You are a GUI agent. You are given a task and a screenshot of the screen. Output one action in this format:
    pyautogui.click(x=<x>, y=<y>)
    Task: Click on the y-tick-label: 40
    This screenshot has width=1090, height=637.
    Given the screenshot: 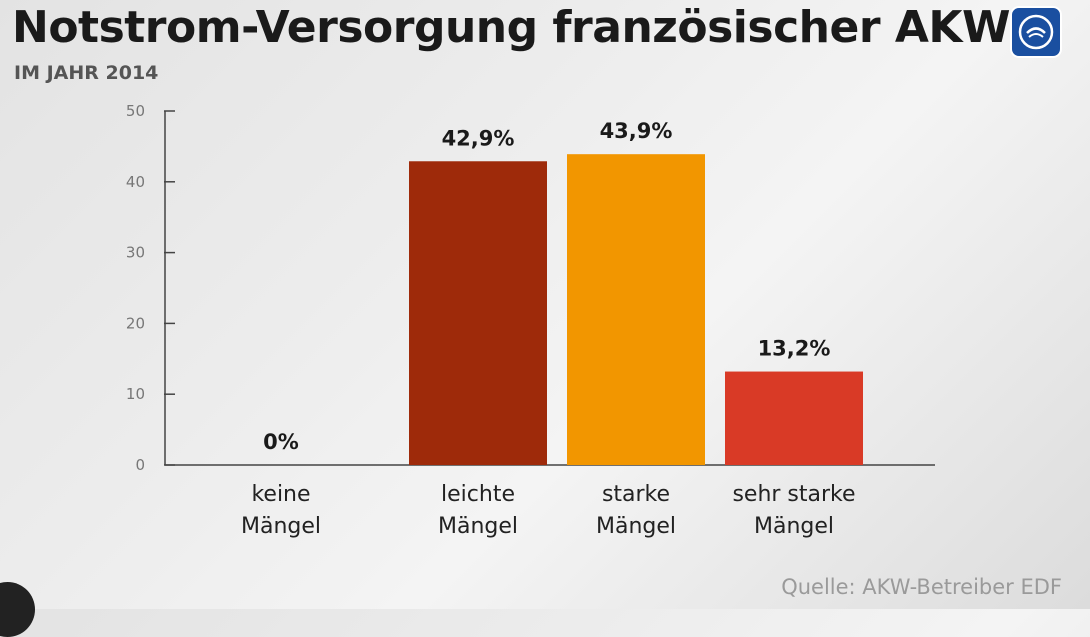 What is the action you would take?
    pyautogui.click(x=135, y=182)
    